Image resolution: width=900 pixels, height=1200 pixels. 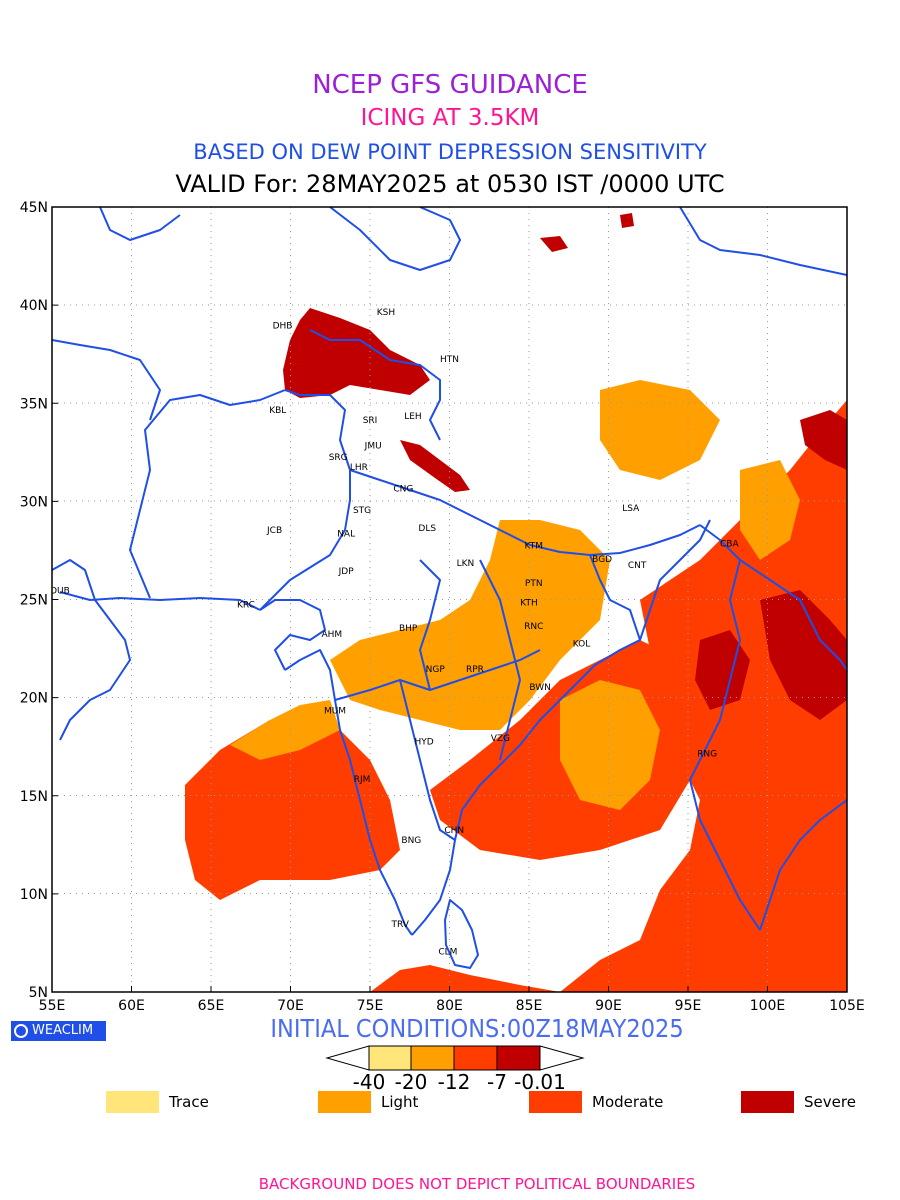 What do you see at coordinates (768, 1006) in the screenshot?
I see `x-tick-label: 100E` at bounding box center [768, 1006].